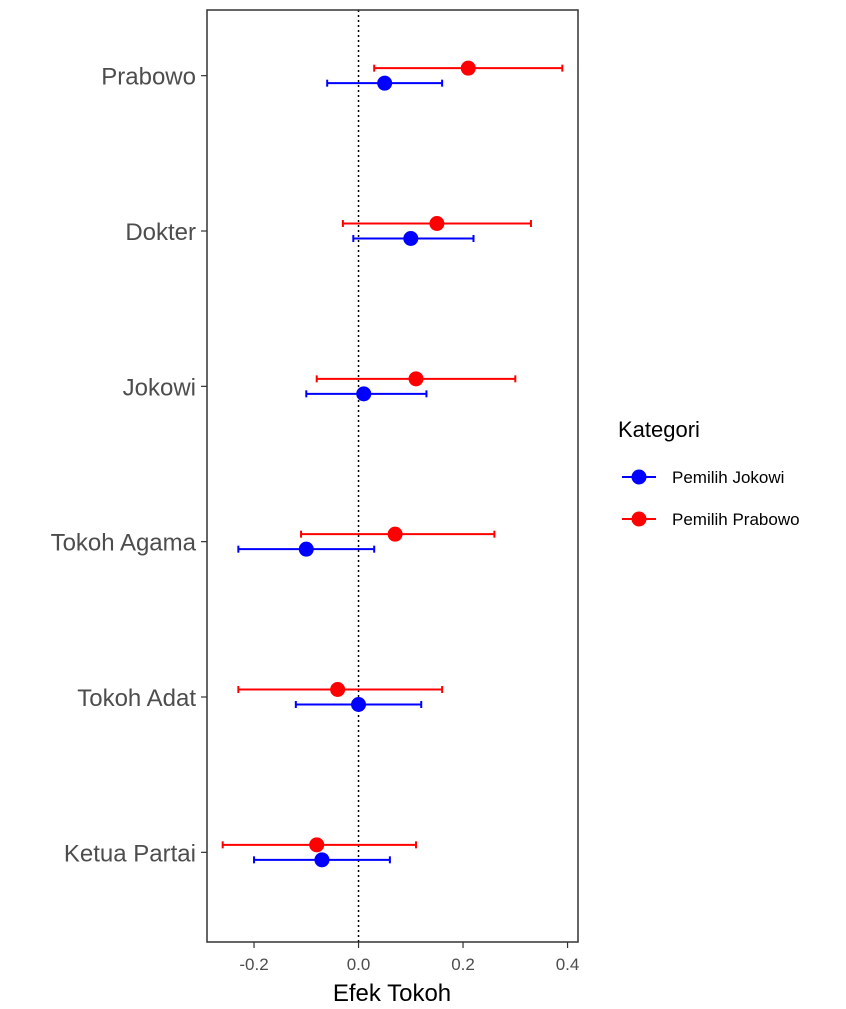 The image size is (846, 1009). I want to click on point-pemilih-jokowi-prabowo, so click(385, 83).